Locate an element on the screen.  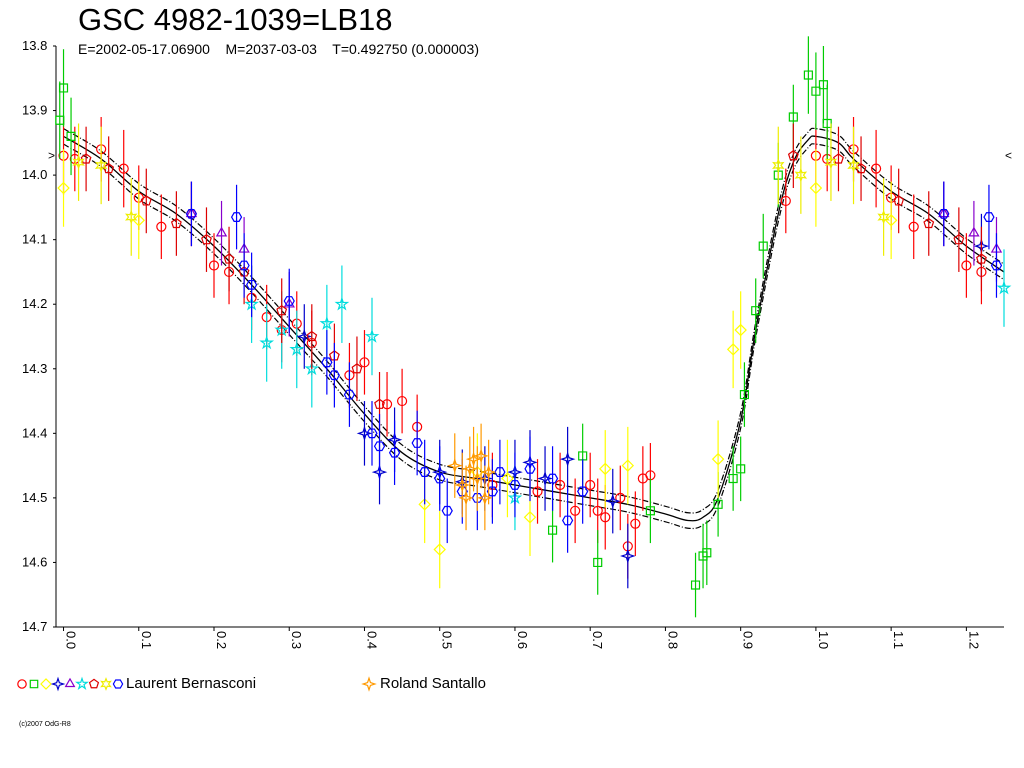
x-tick-label: 0.1 is located at coordinates (146, 640).